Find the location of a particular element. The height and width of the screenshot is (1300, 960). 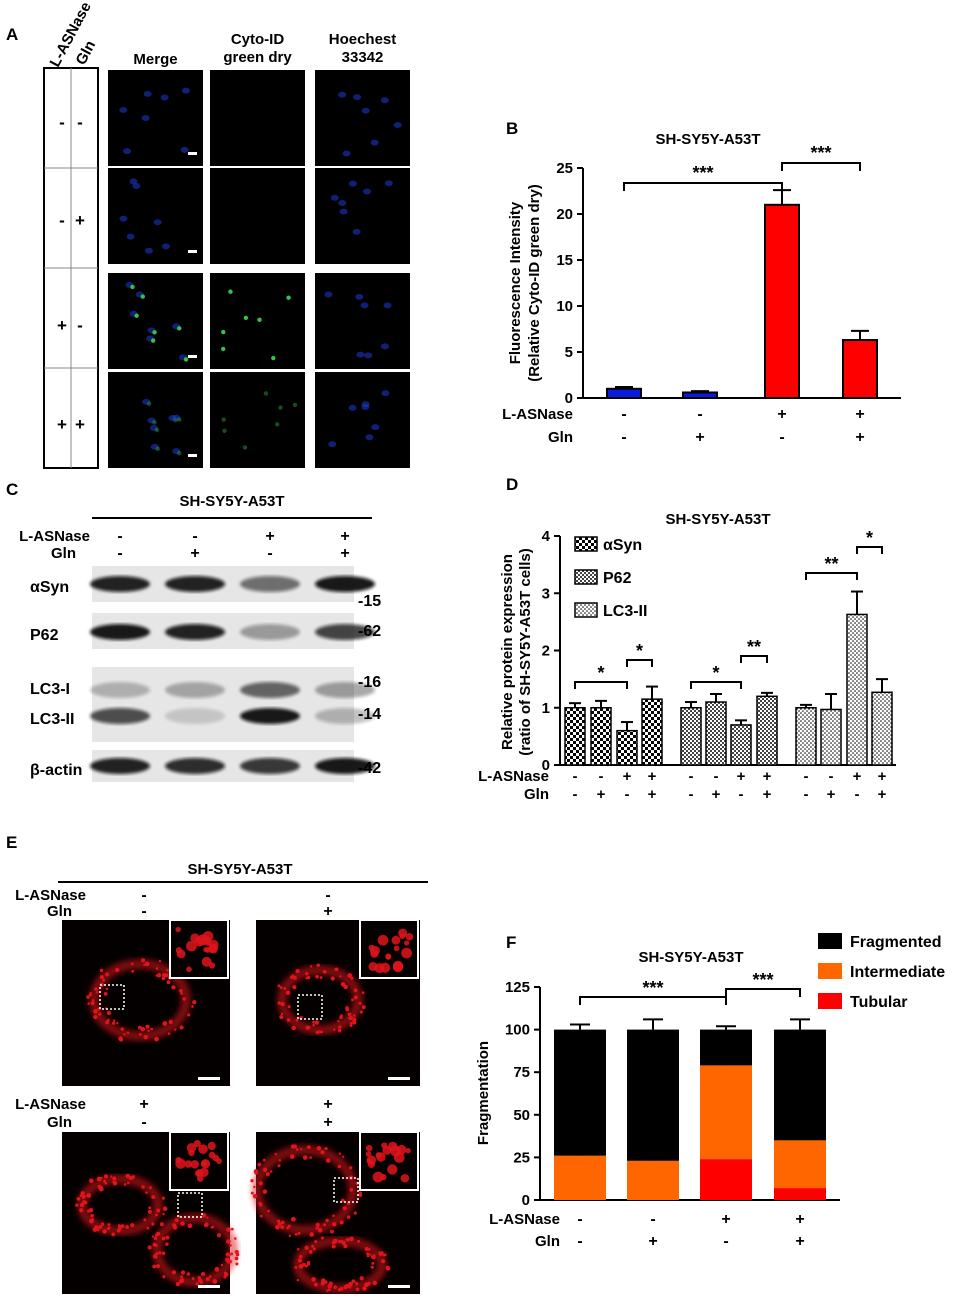

panel-d-y-tick-label: 3 is located at coordinates (546, 593).